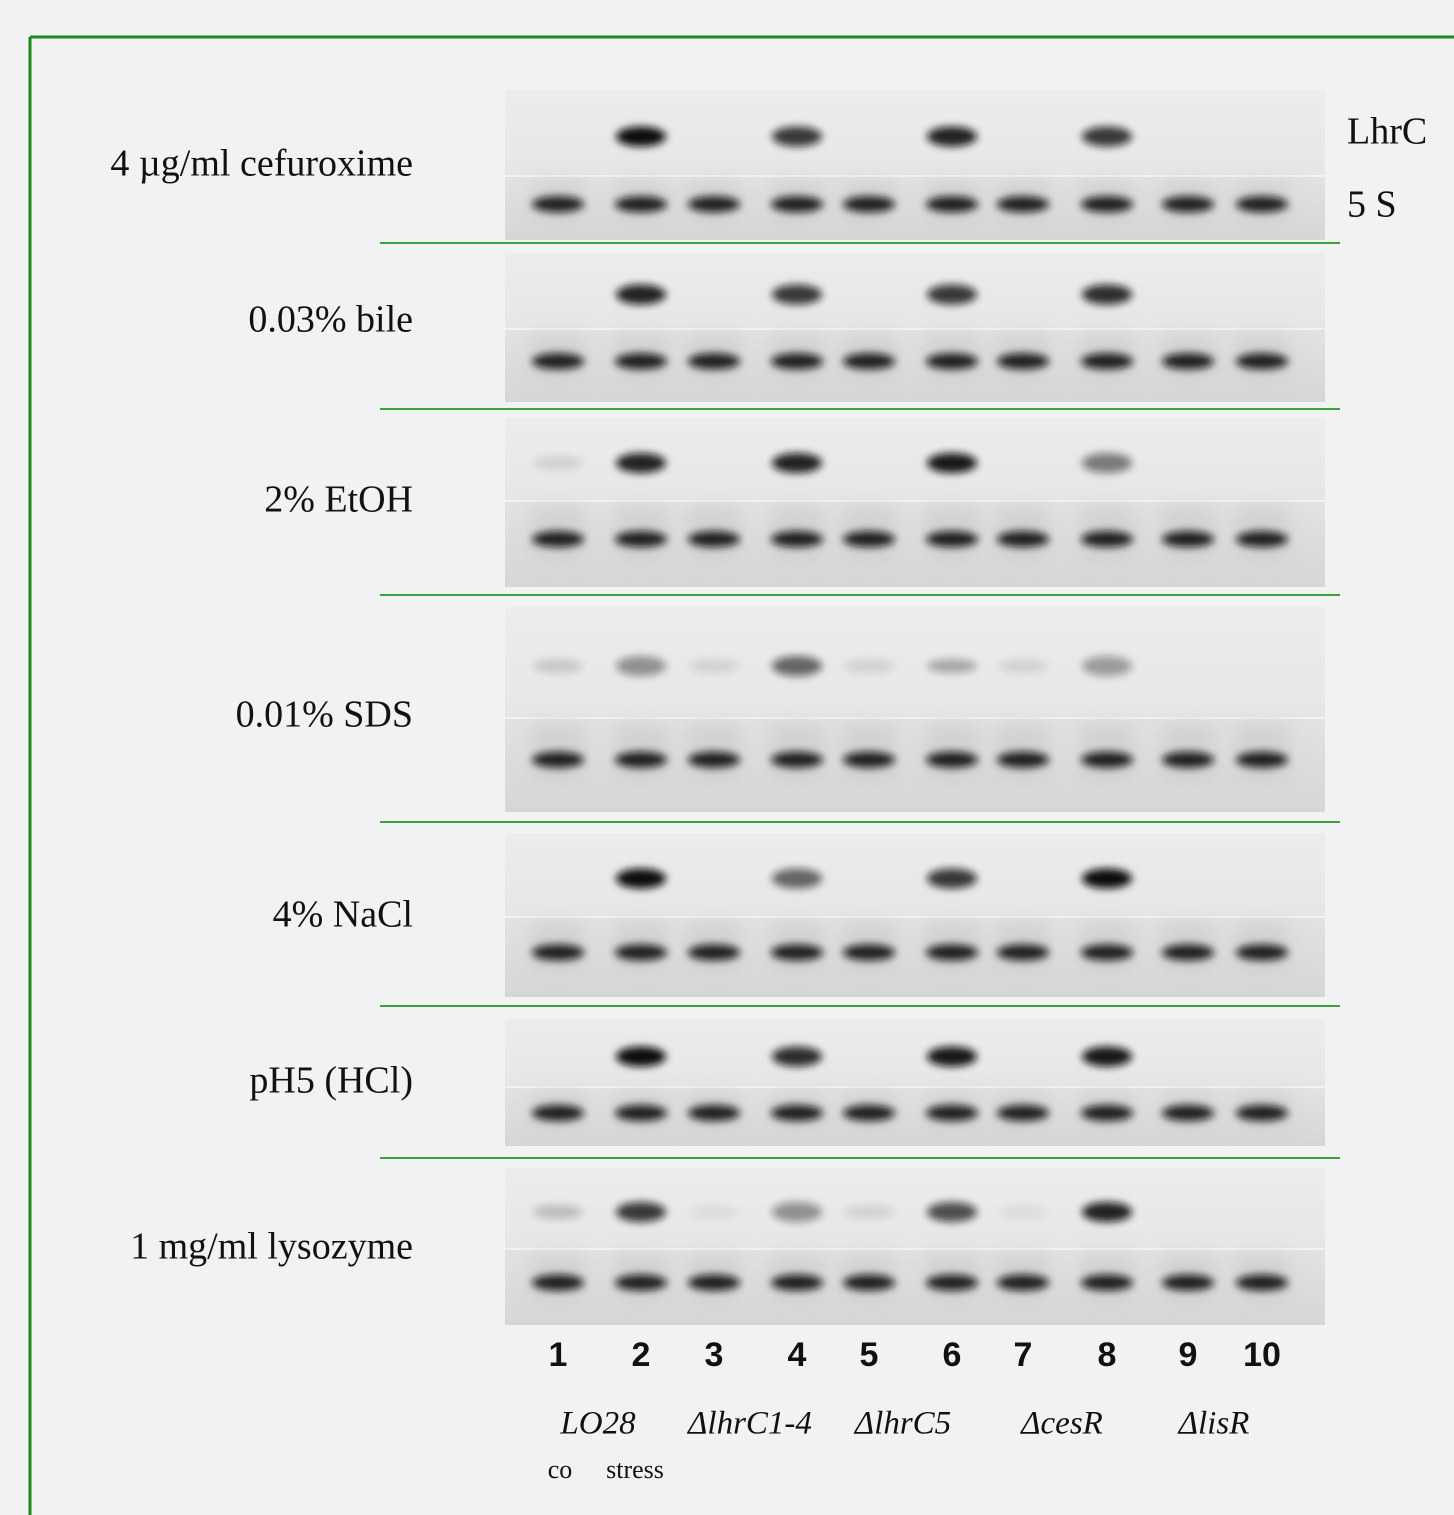 The width and height of the screenshot is (1454, 1515). What do you see at coordinates (641, 1355) in the screenshot?
I see `lane-number: 2` at bounding box center [641, 1355].